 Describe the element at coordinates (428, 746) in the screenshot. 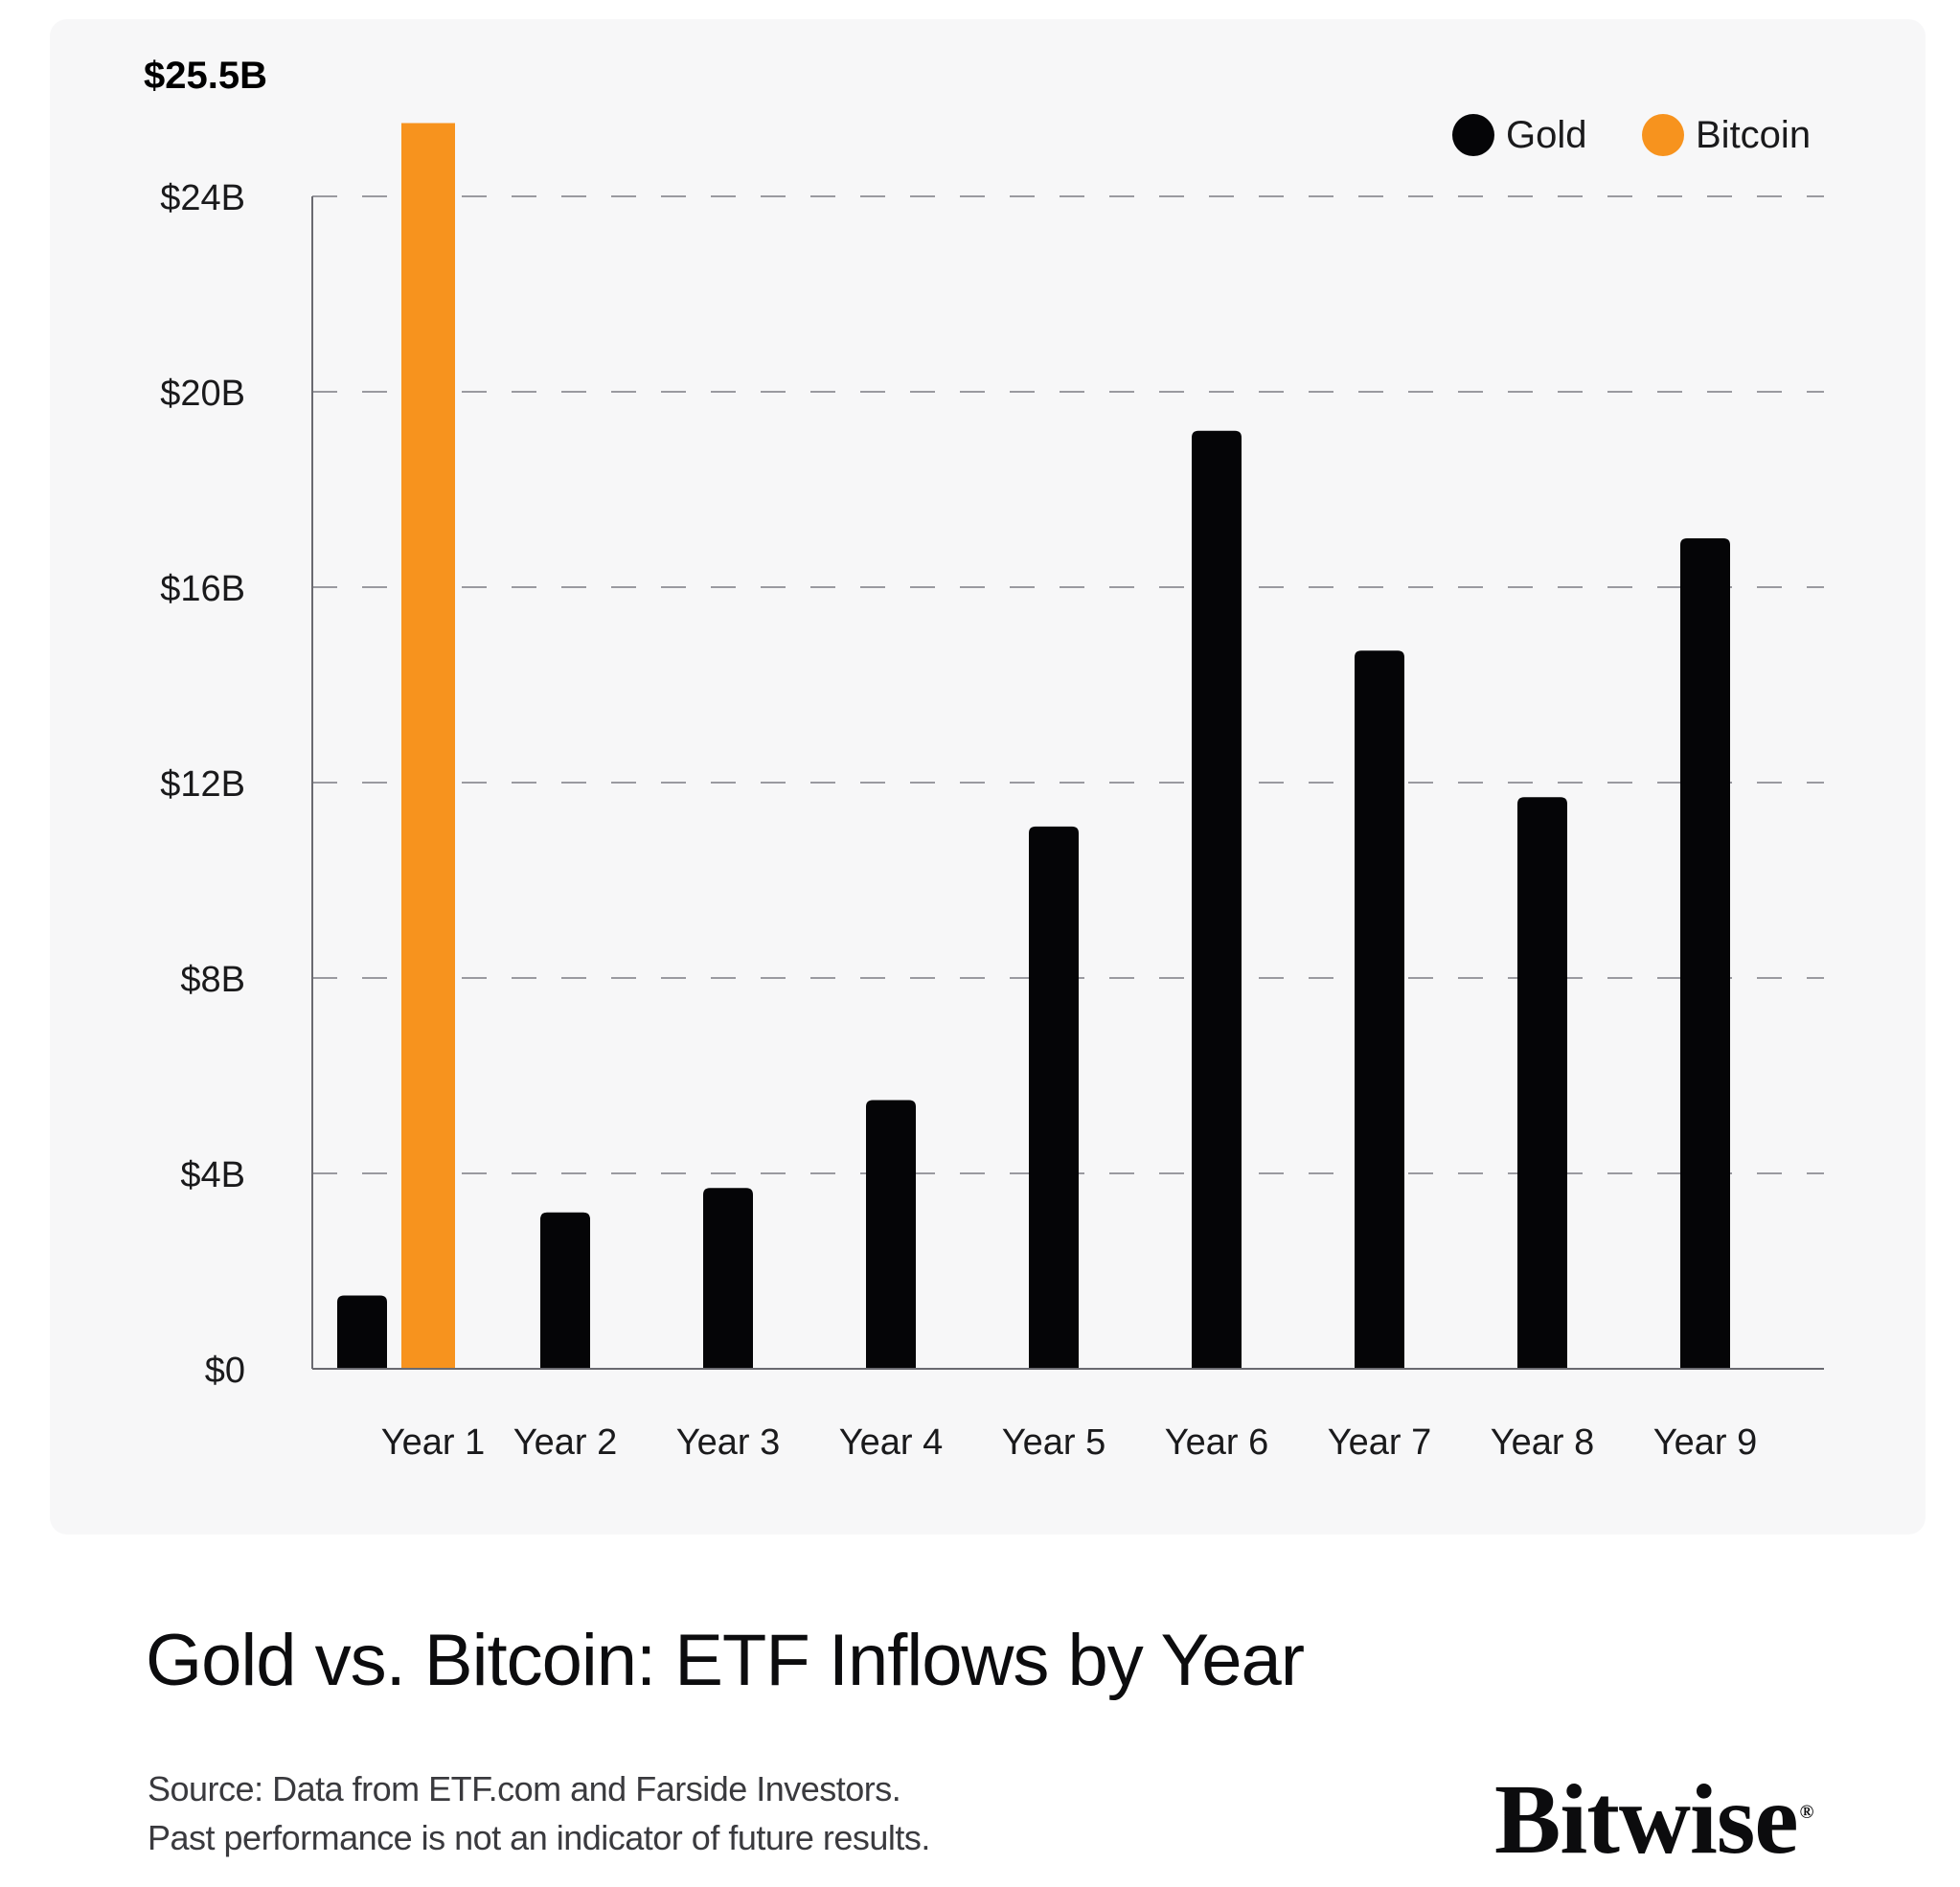

I see `bar-bitcoin` at that location.